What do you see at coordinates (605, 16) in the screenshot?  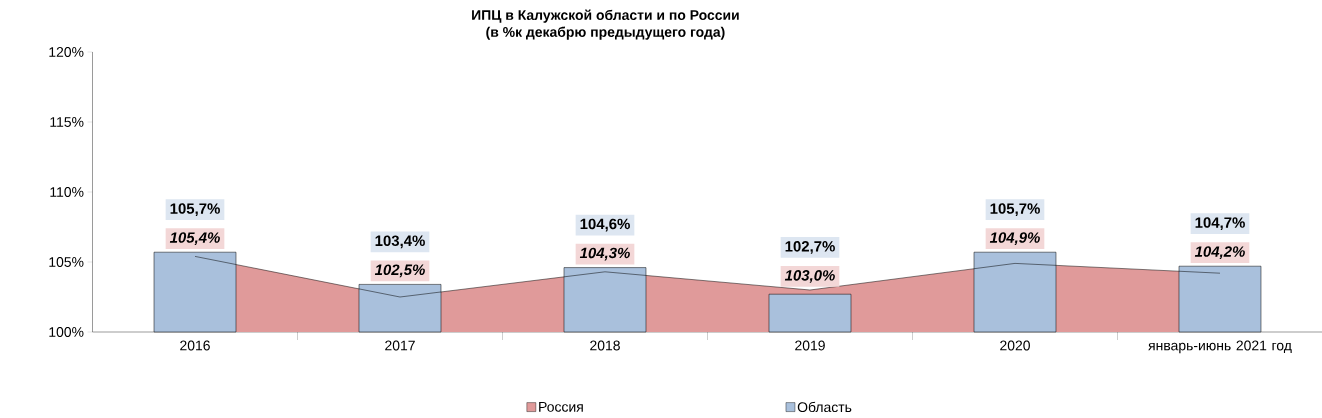 I see `chart-title: ИПЦ в Калужской области и по России` at bounding box center [605, 16].